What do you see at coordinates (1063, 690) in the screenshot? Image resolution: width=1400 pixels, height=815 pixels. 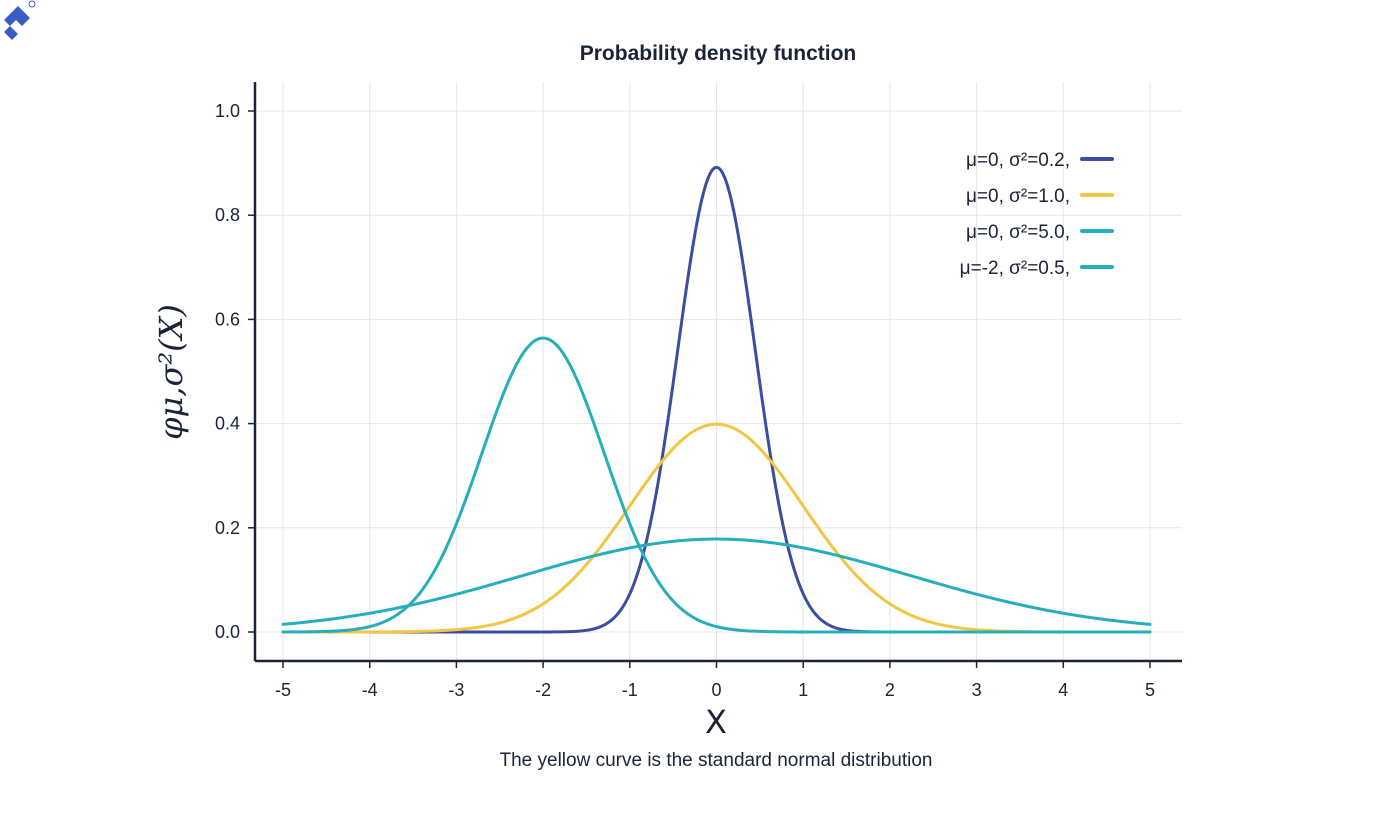 I see `x-tick-label: 4` at bounding box center [1063, 690].